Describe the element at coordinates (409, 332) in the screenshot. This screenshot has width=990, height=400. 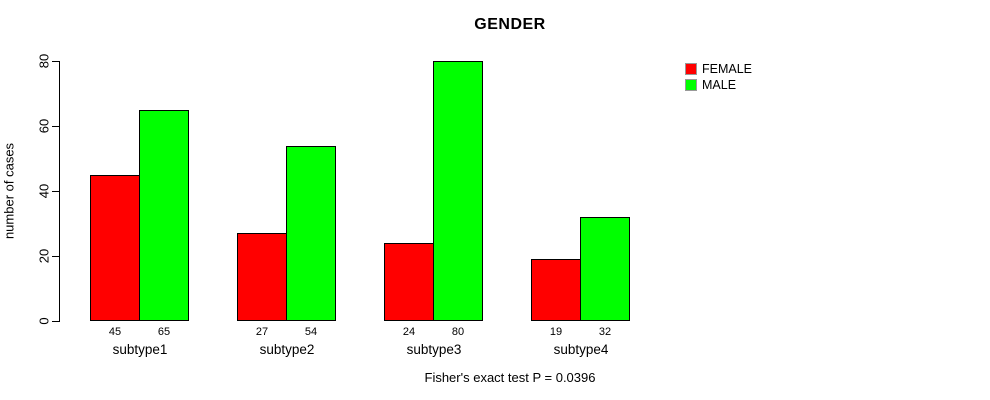
I see `bar-value-label: 24` at that location.